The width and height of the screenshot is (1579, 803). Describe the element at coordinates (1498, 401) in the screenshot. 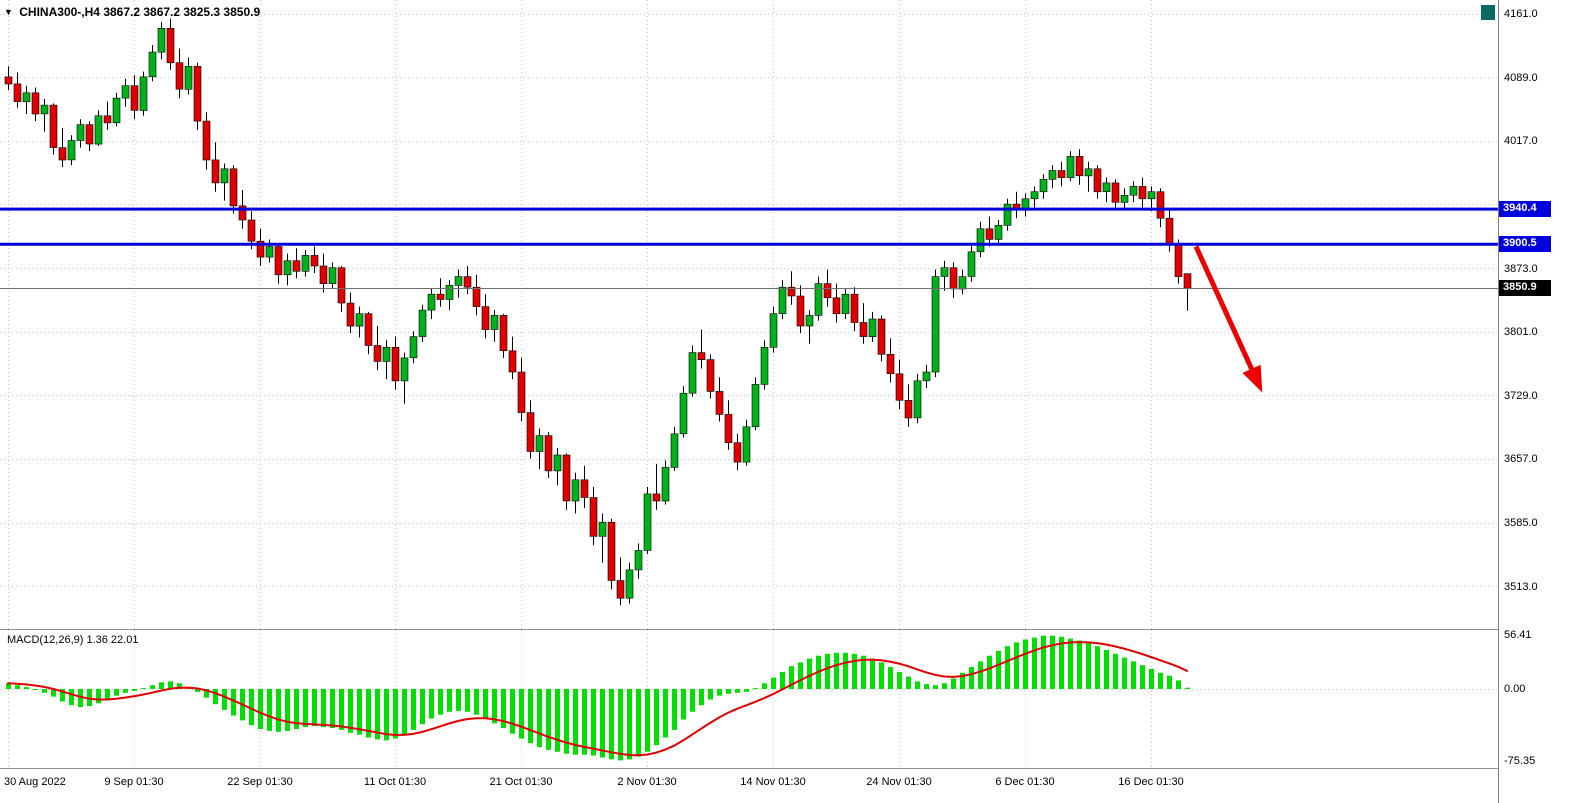

I see `price-axis-separator` at that location.